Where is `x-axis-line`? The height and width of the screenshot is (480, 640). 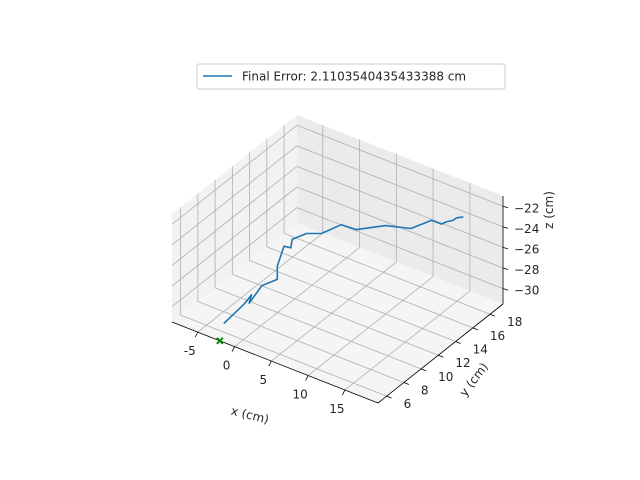
x-axis-line is located at coordinates (275, 362).